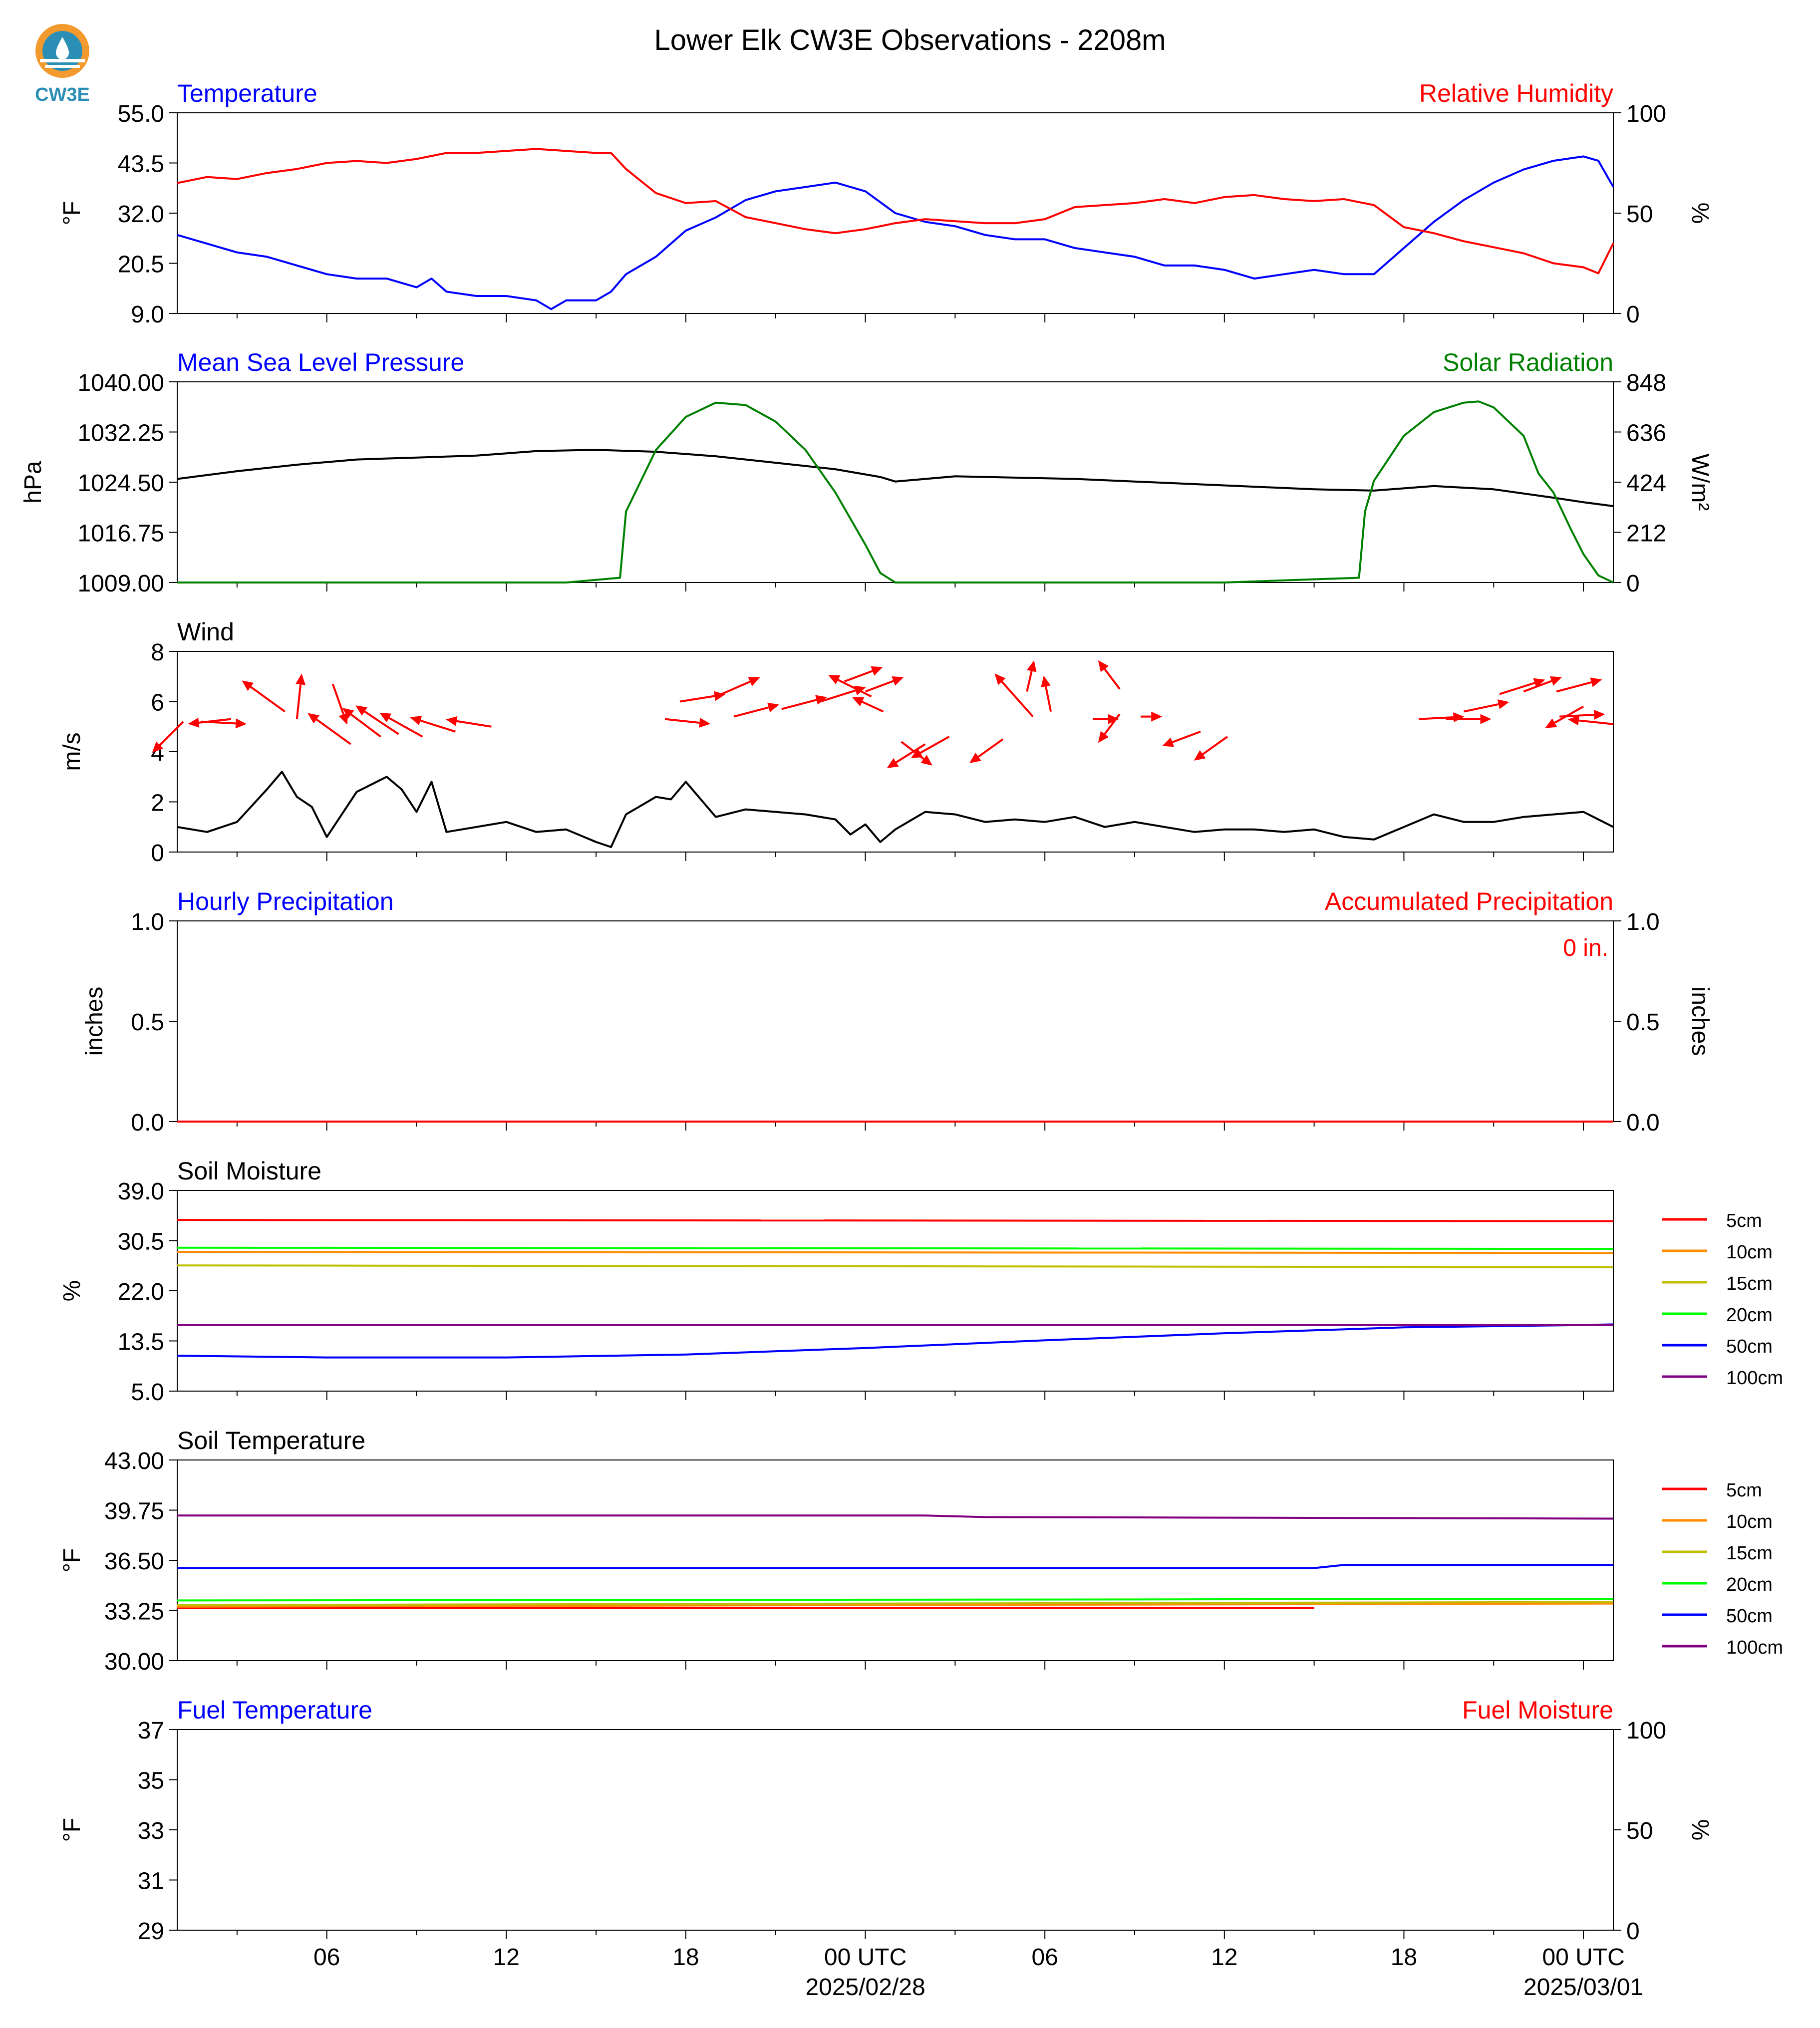 Image resolution: width=1820 pixels, height=2028 pixels. What do you see at coordinates (1744, 1220) in the screenshot?
I see `legend-label: 5cm` at bounding box center [1744, 1220].